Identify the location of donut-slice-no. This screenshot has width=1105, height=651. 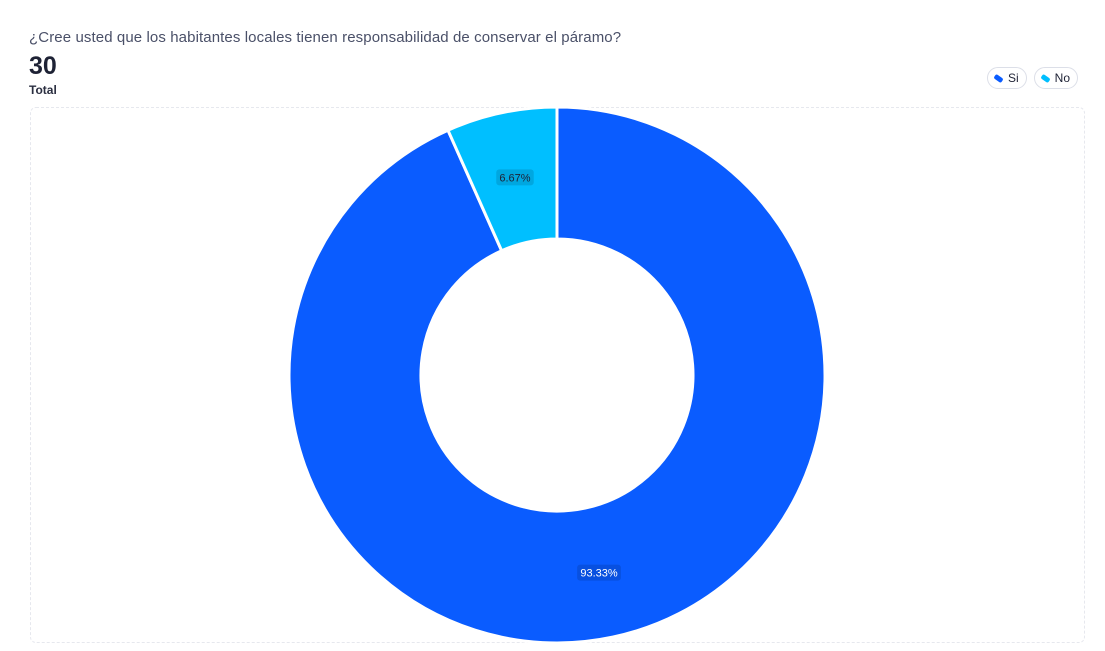
(502, 179).